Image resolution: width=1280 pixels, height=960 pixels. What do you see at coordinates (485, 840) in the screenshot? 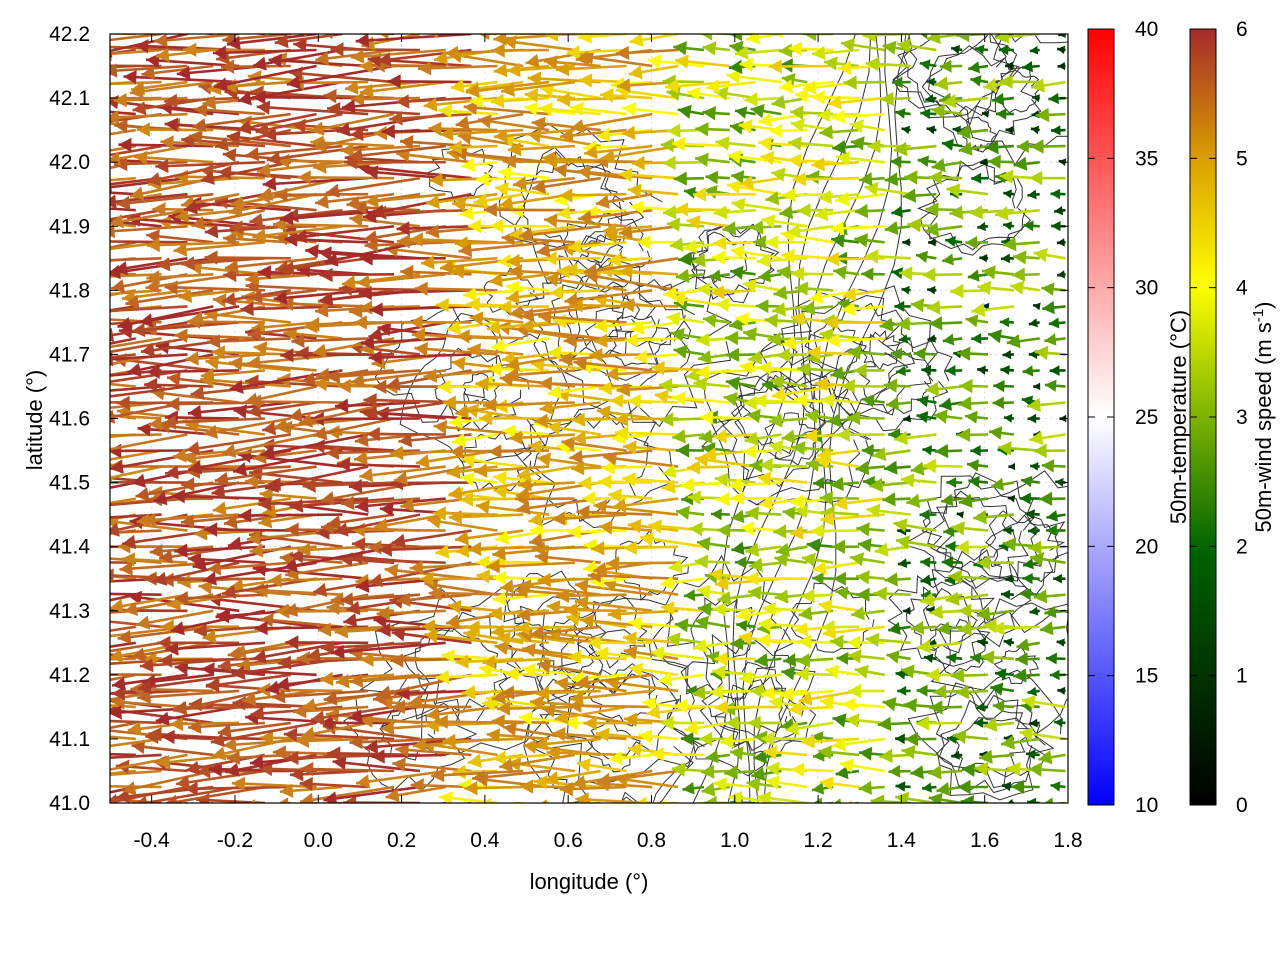
I see `x-tick-label: 0.4` at bounding box center [485, 840].